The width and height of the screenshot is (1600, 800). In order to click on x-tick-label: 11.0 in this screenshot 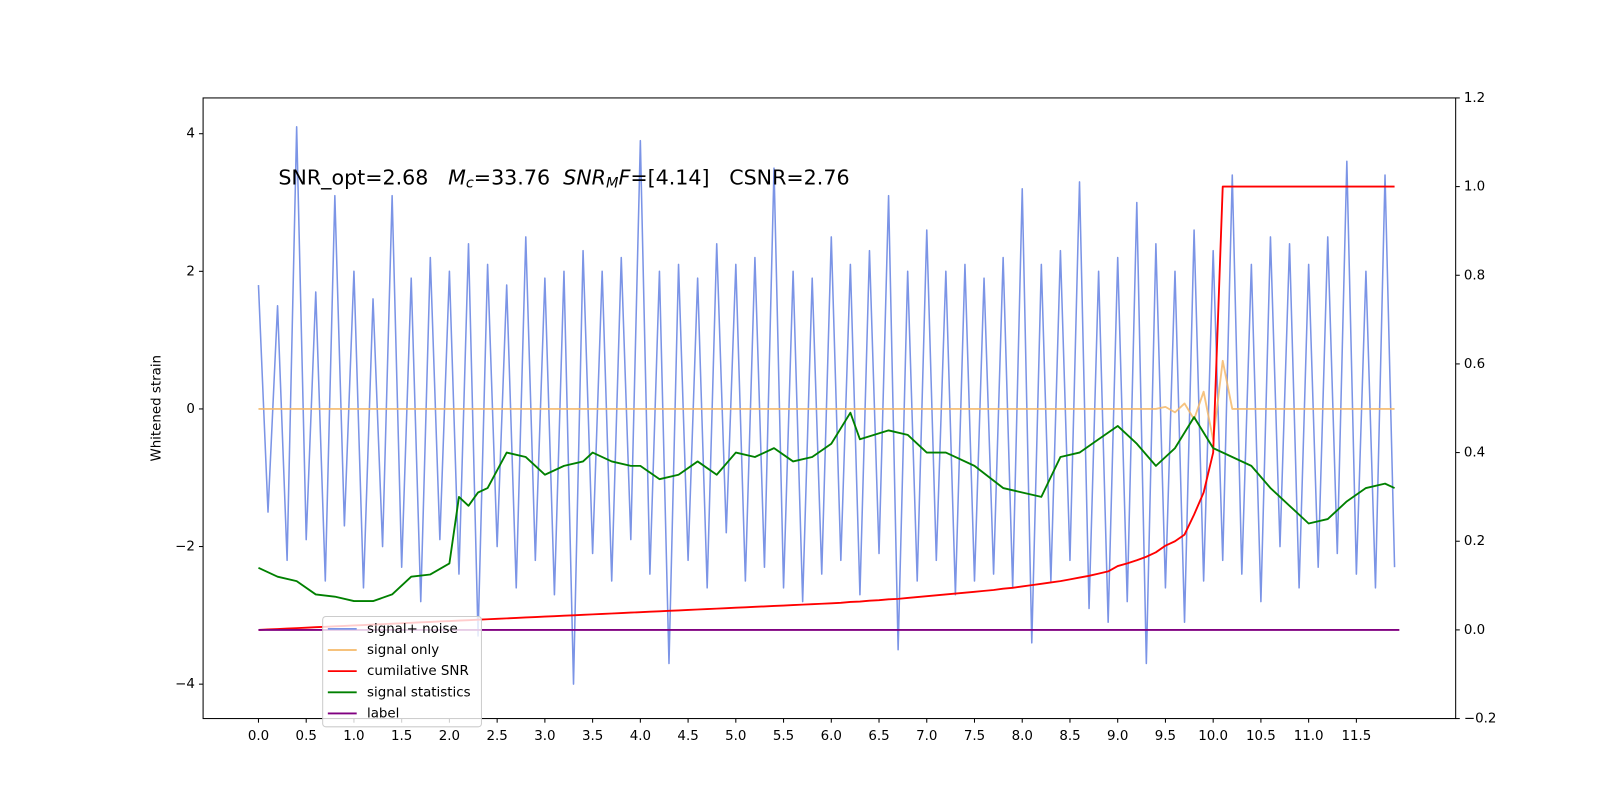, I will do `click(1309, 736)`.